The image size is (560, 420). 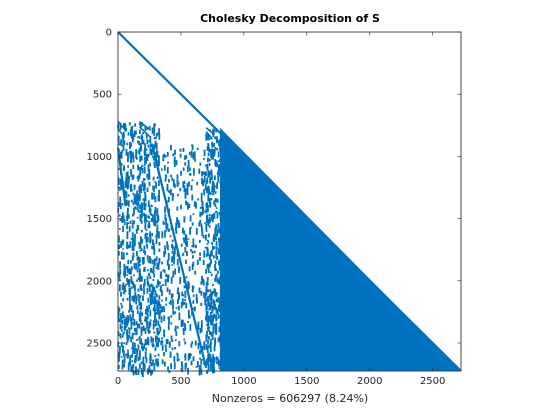 What do you see at coordinates (290, 18) in the screenshot?
I see `chart-title: Cholesky Decomposition of S` at bounding box center [290, 18].